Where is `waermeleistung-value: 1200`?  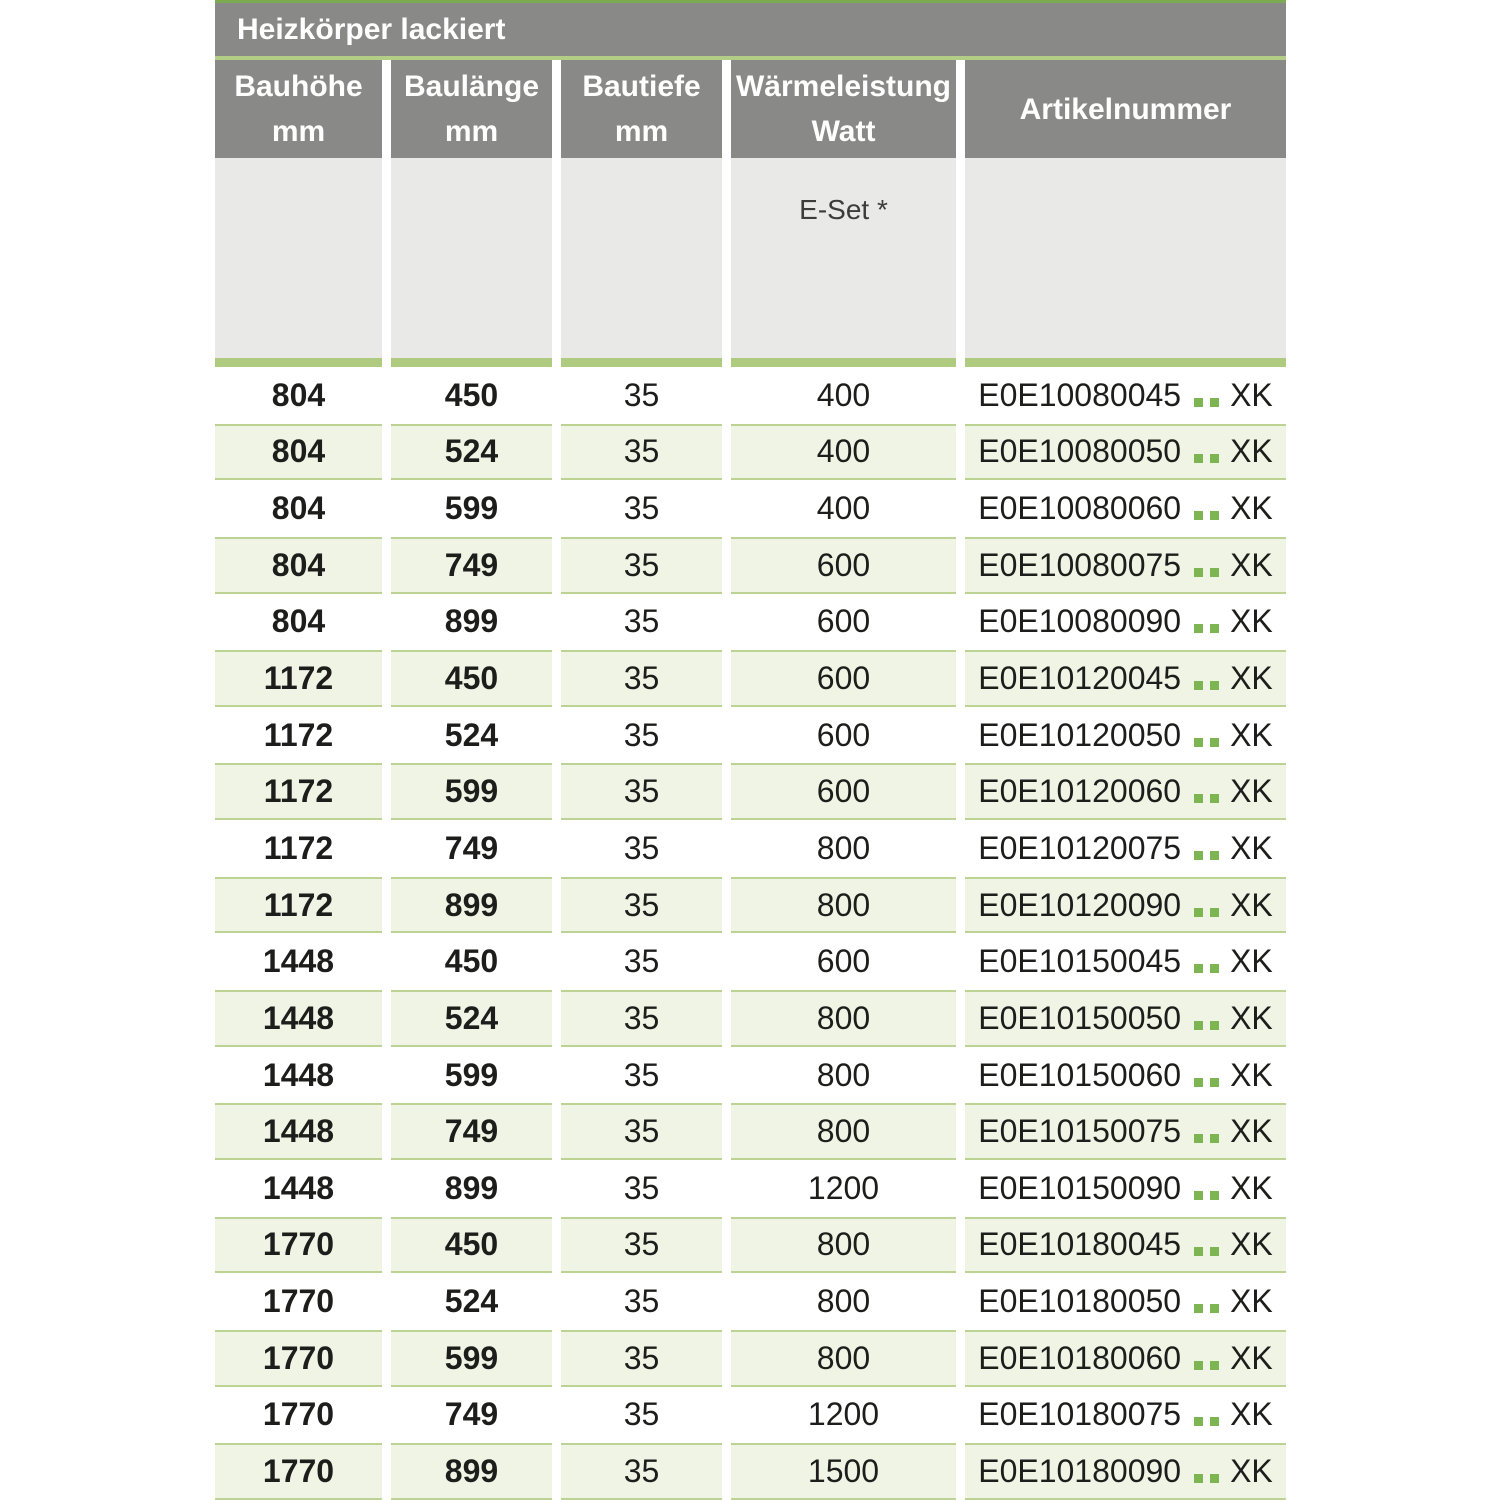 waermeleistung-value: 1200 is located at coordinates (843, 1414).